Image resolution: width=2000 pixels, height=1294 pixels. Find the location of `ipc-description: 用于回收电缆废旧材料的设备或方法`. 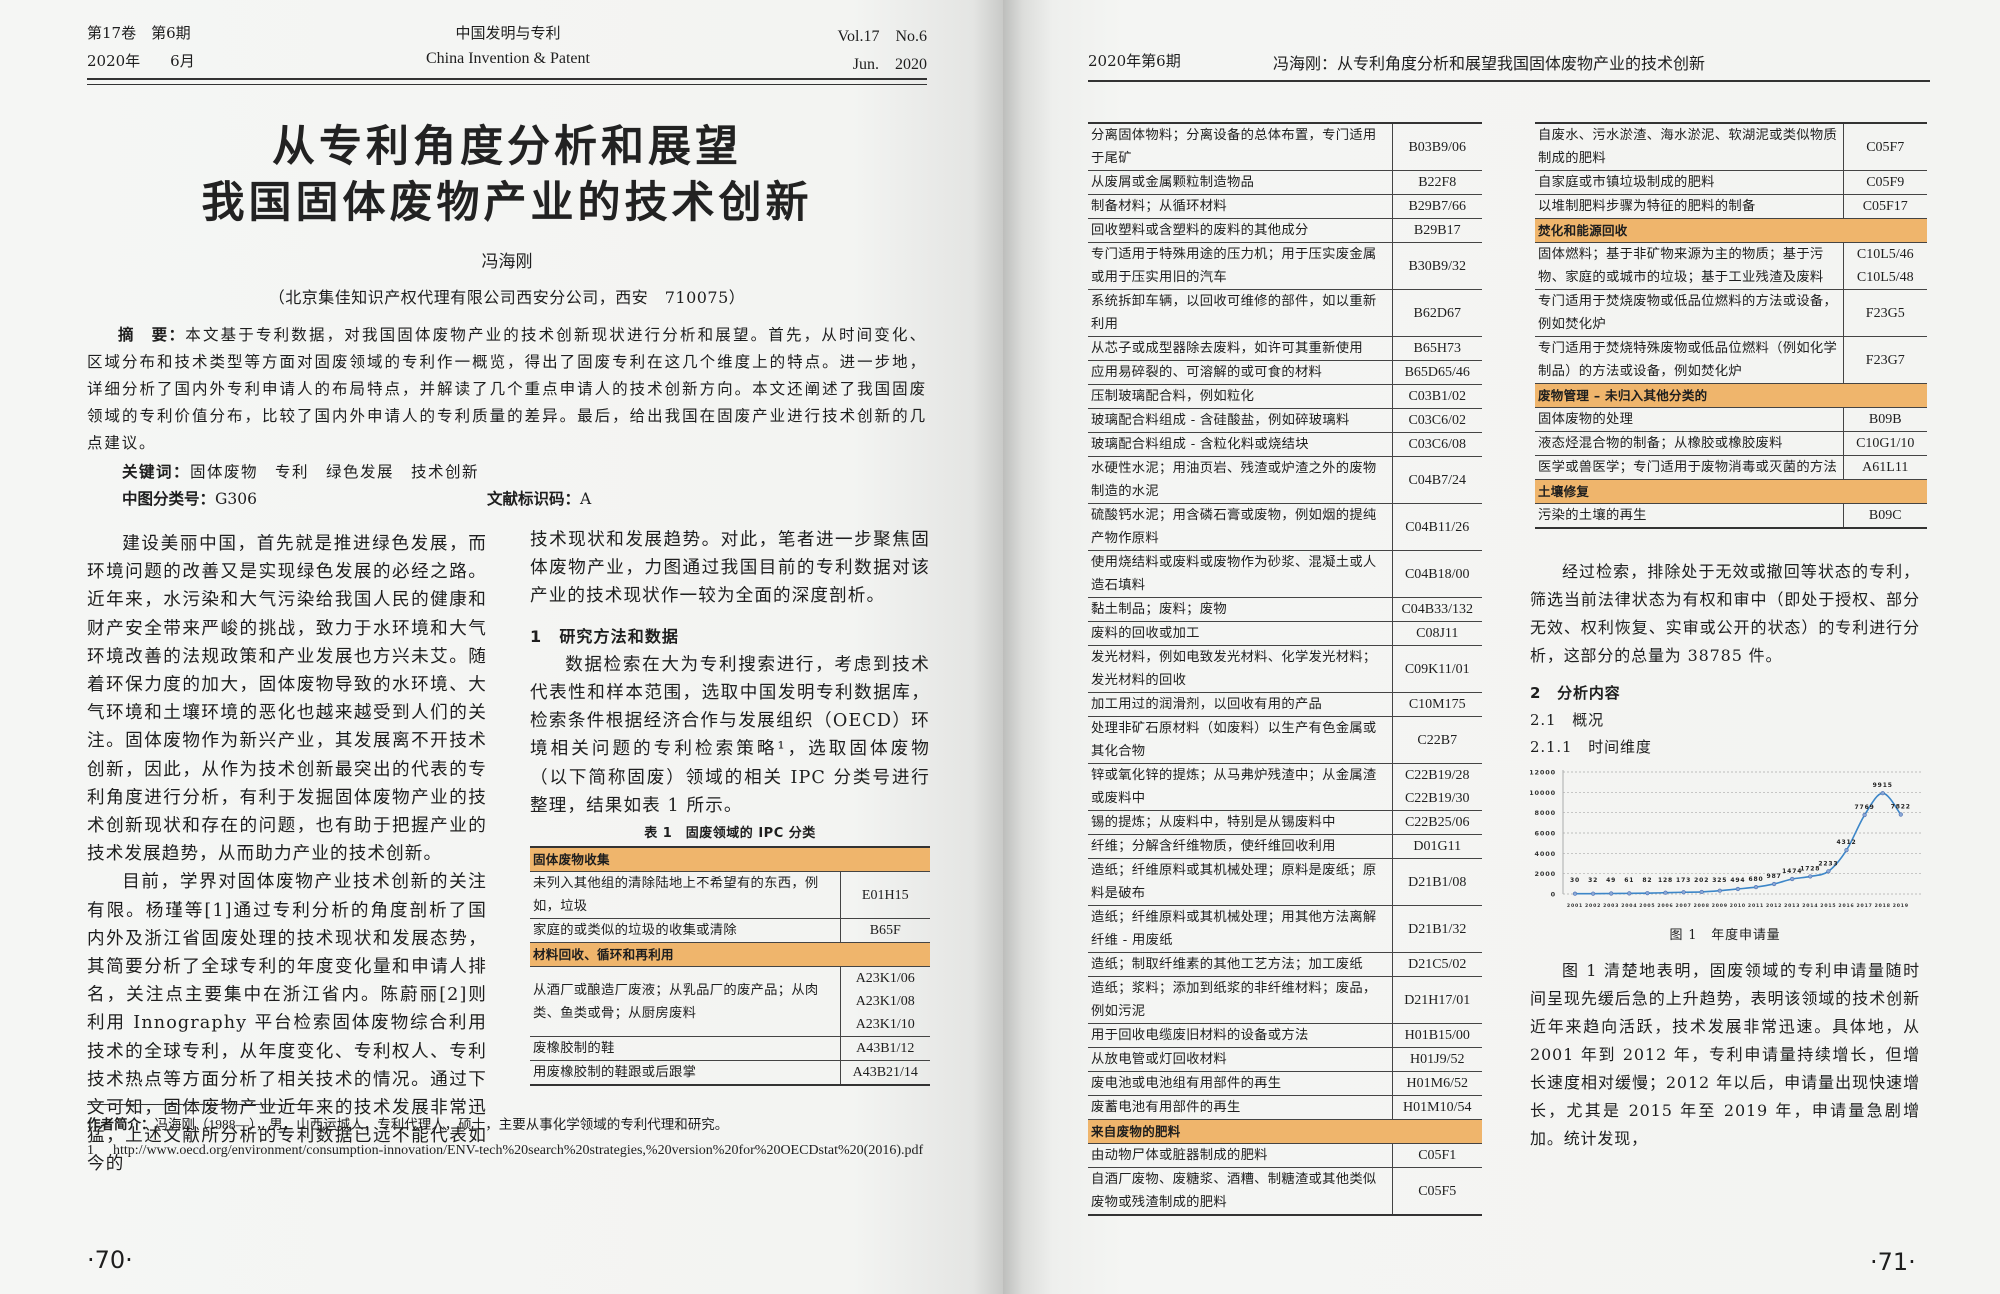

ipc-description: 用于回收电缆废旧材料的设备或方法 is located at coordinates (1240, 1035).